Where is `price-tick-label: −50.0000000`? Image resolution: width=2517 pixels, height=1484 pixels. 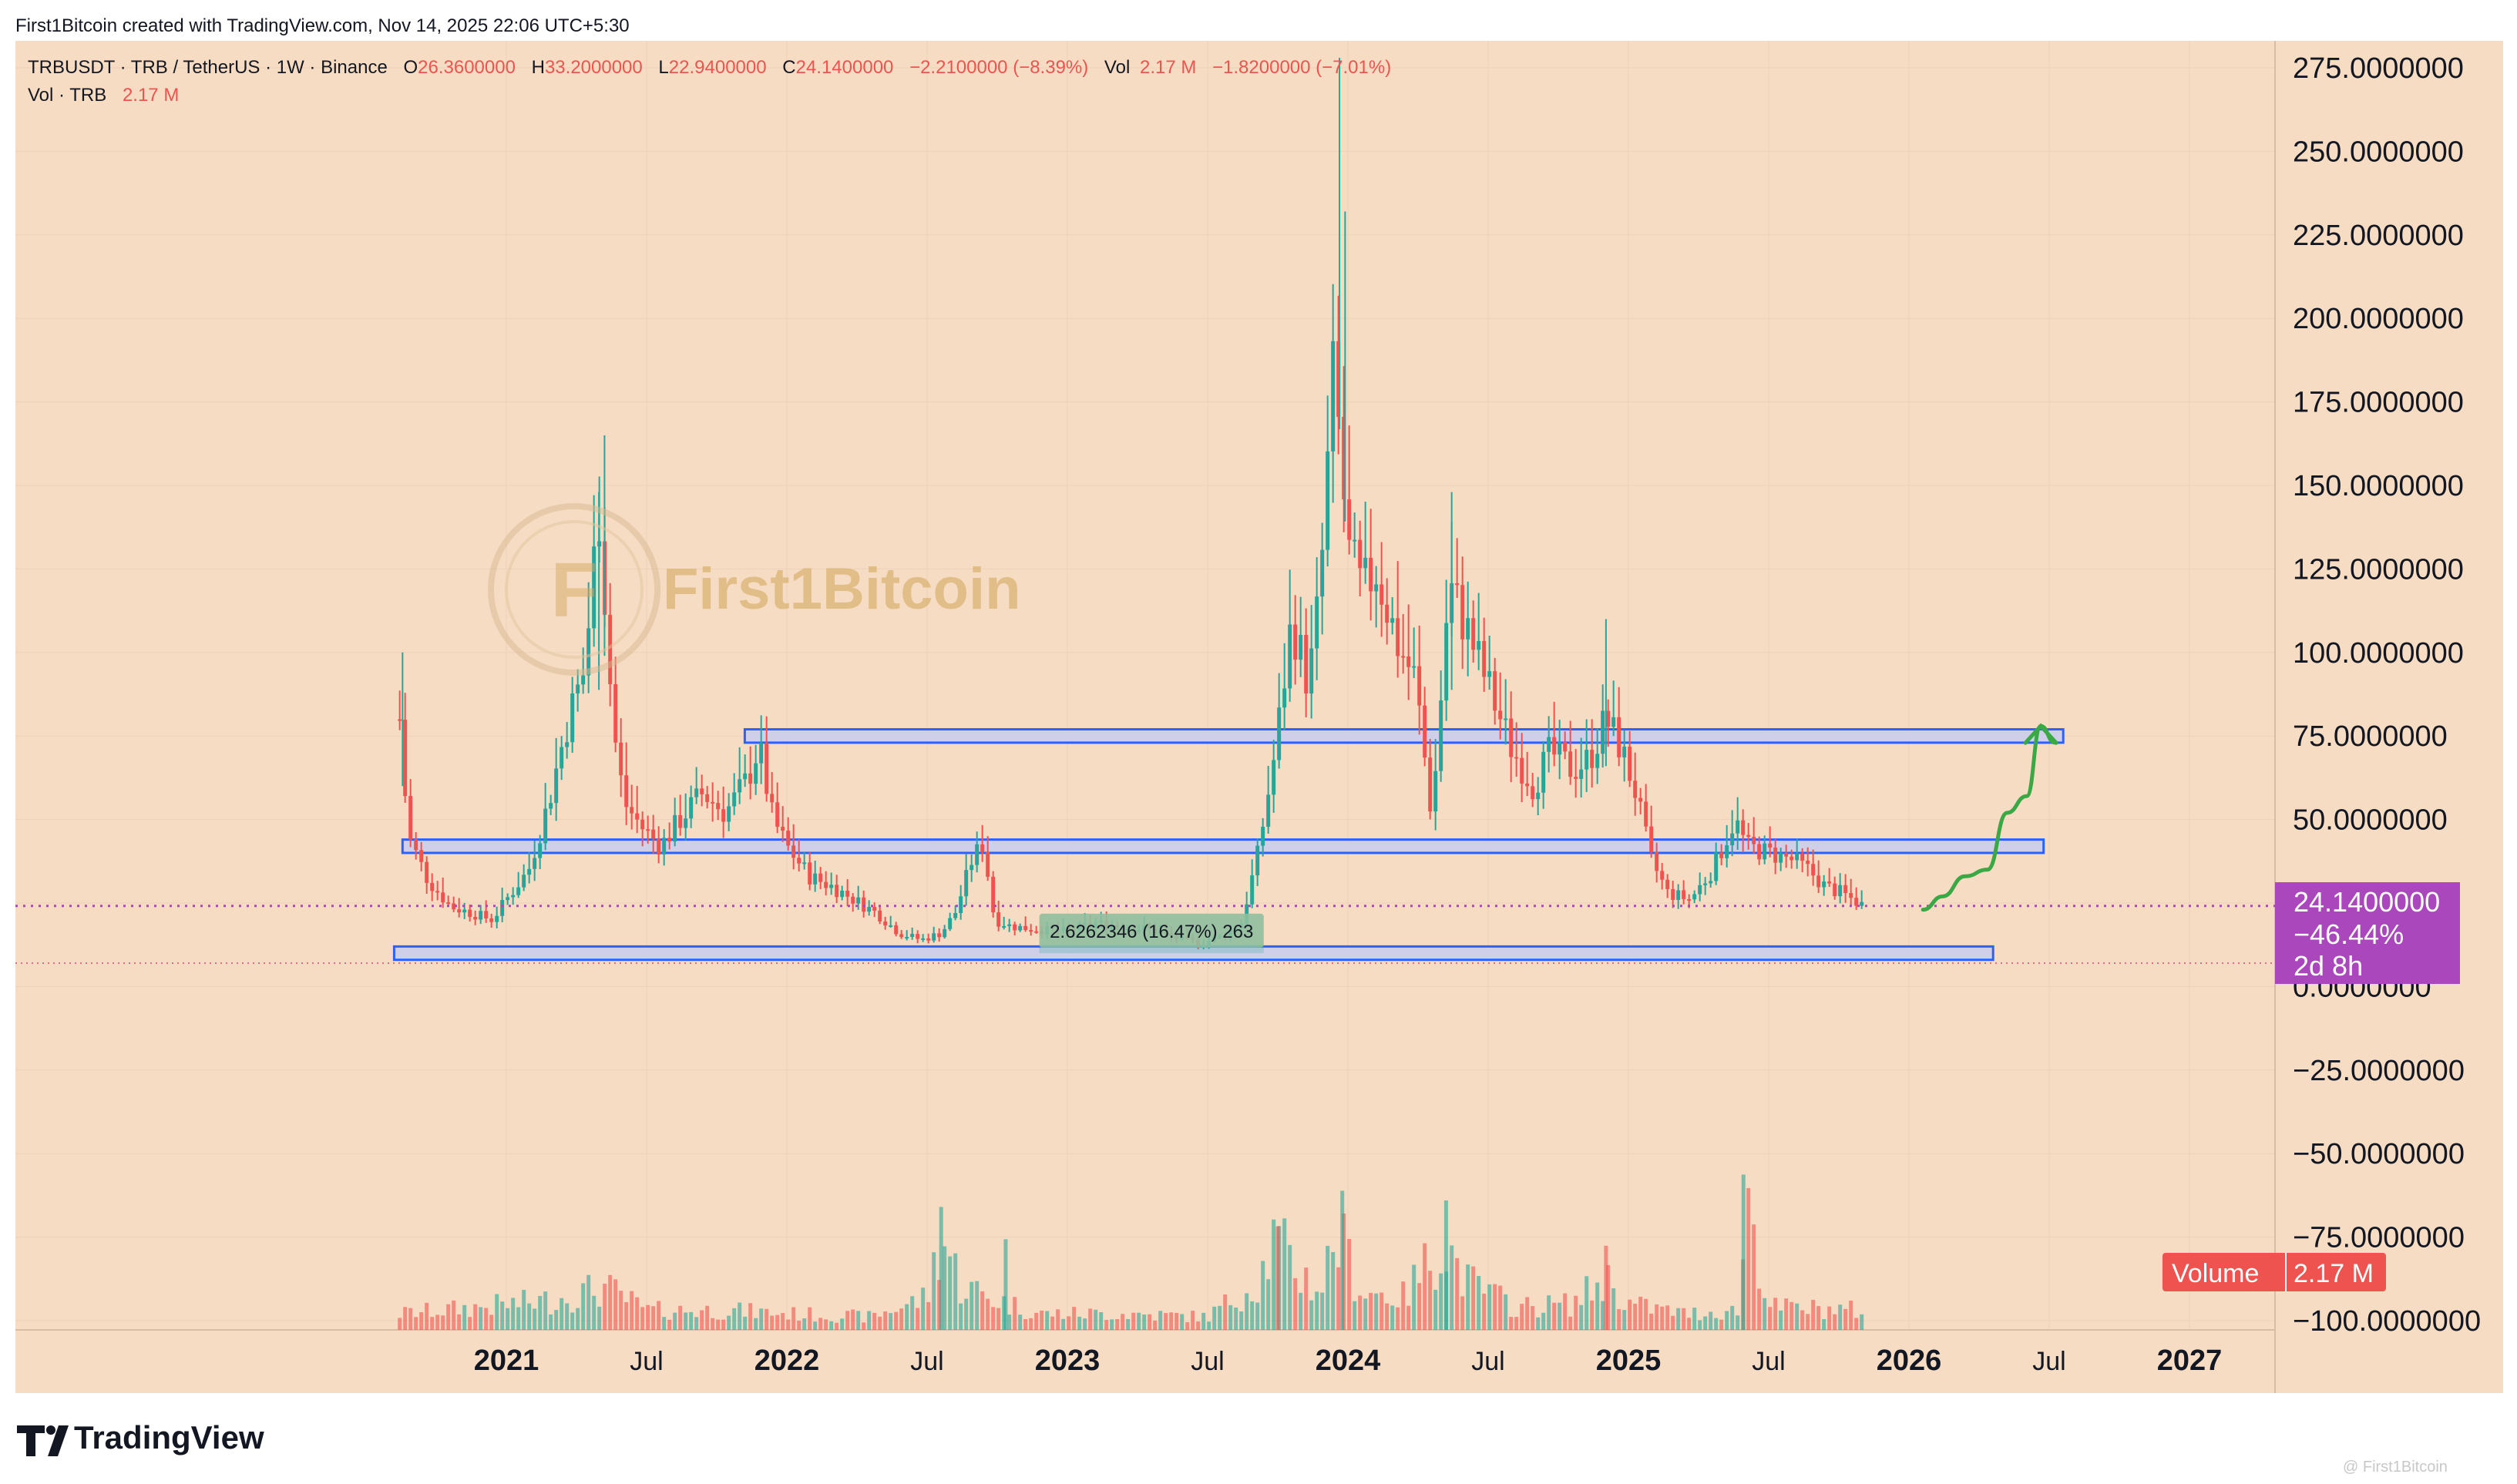
price-tick-label: −50.0000000 is located at coordinates (2379, 1154).